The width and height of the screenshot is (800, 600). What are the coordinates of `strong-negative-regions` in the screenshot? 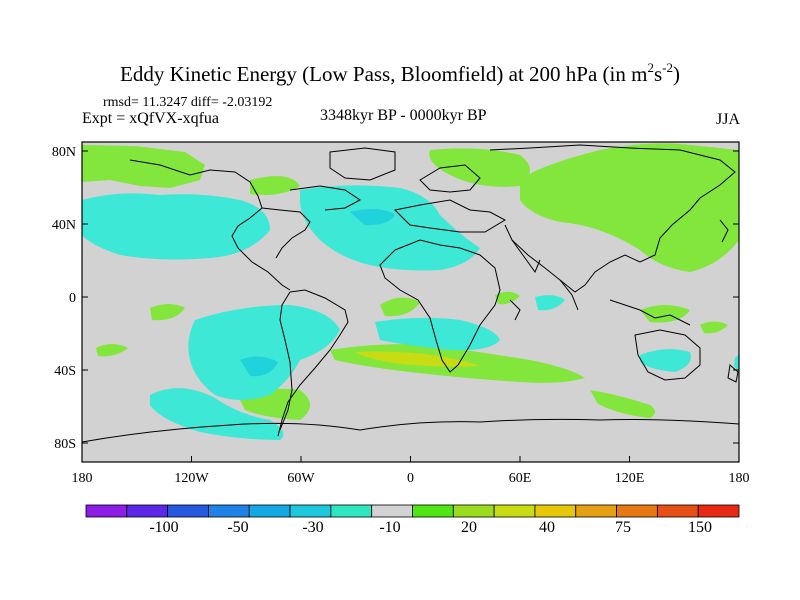 It's located at (317, 292).